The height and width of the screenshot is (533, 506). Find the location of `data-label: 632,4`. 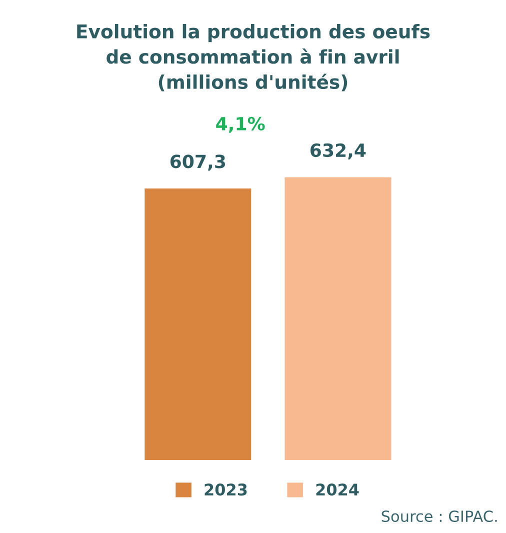

data-label: 632,4 is located at coordinates (338, 151).